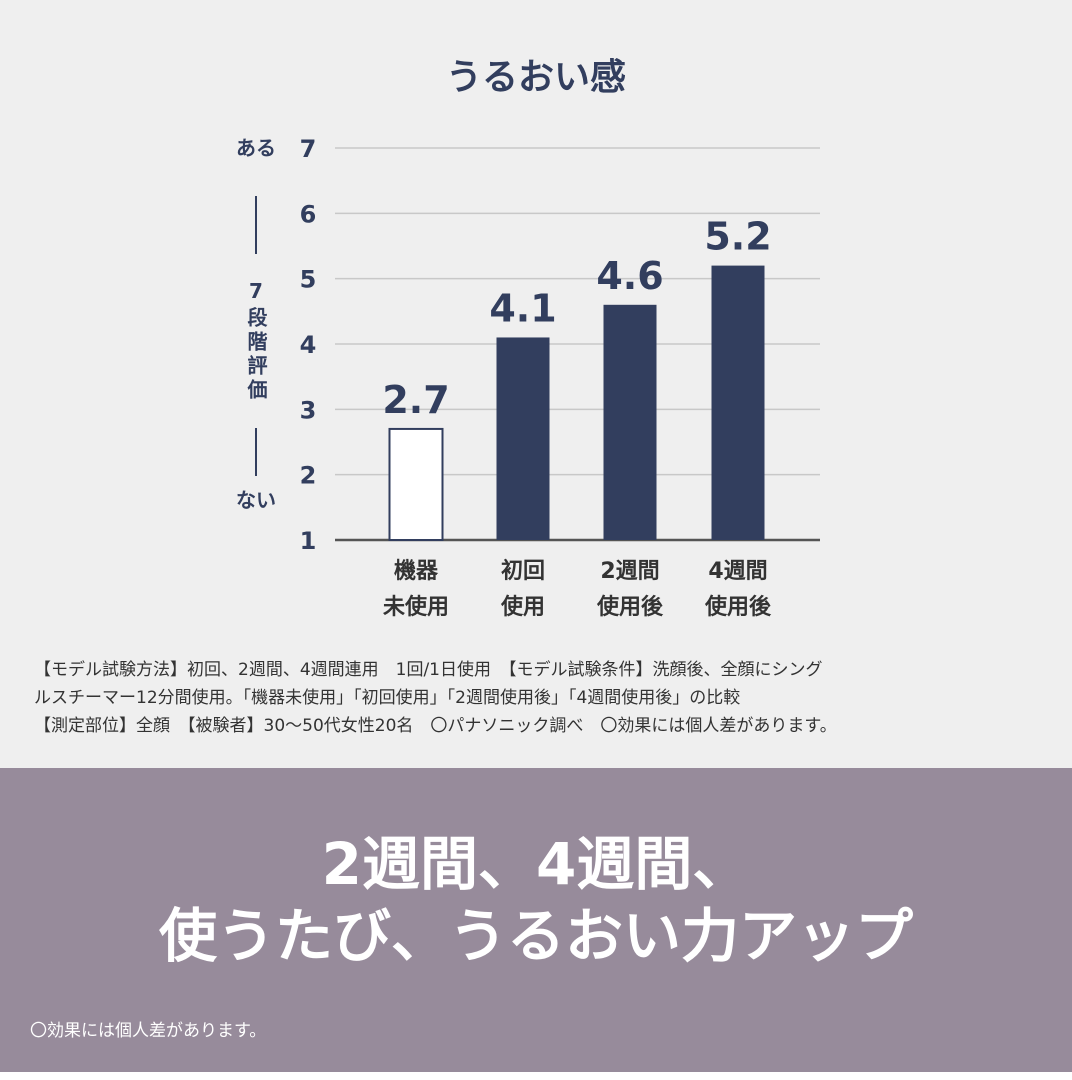 This screenshot has width=1072, height=1080. I want to click on y-tick-label: 4, so click(308, 345).